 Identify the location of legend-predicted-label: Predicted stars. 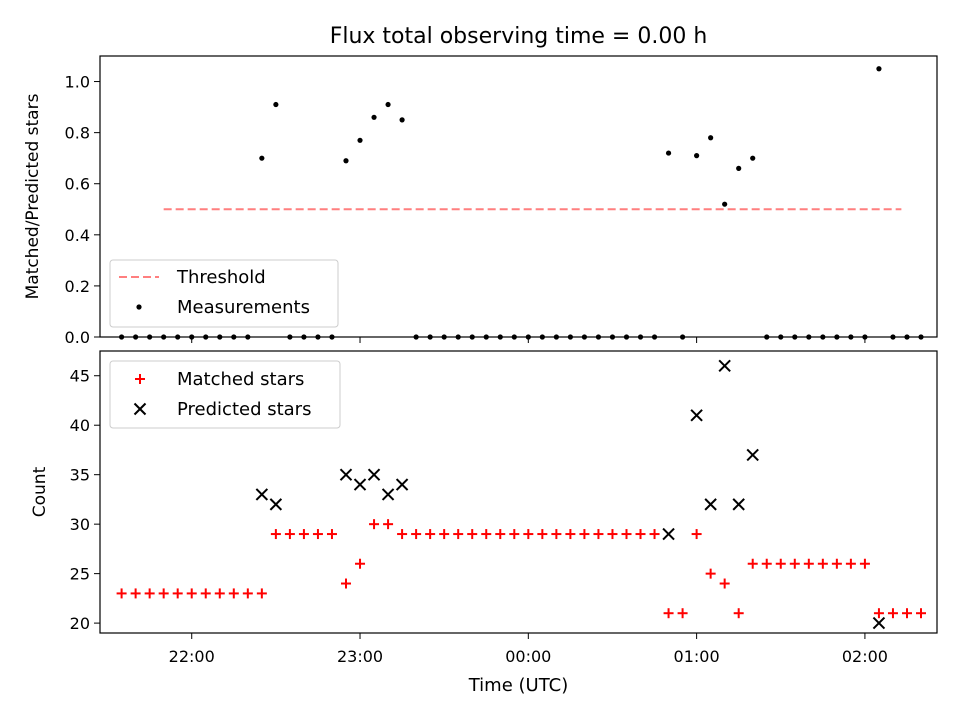
(244, 409).